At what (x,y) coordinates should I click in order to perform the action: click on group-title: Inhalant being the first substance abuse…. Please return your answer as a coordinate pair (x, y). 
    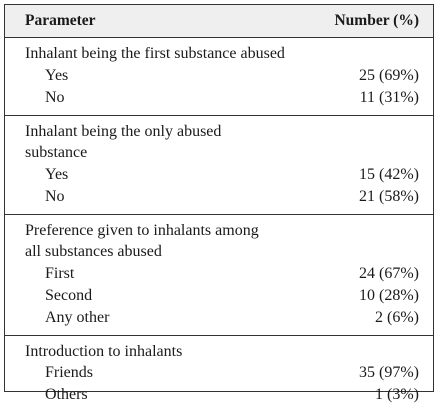
    Looking at the image, I should click on (222, 54).